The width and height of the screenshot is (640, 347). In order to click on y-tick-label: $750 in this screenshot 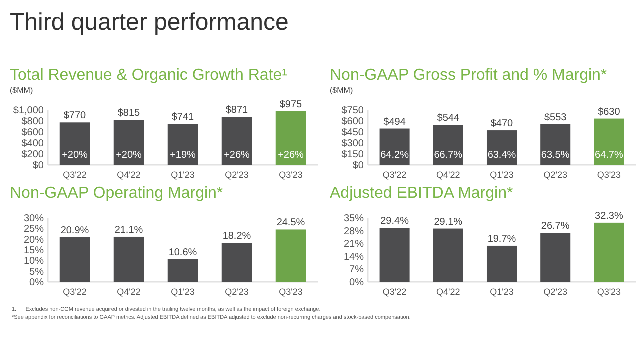, I will do `click(353, 111)`.